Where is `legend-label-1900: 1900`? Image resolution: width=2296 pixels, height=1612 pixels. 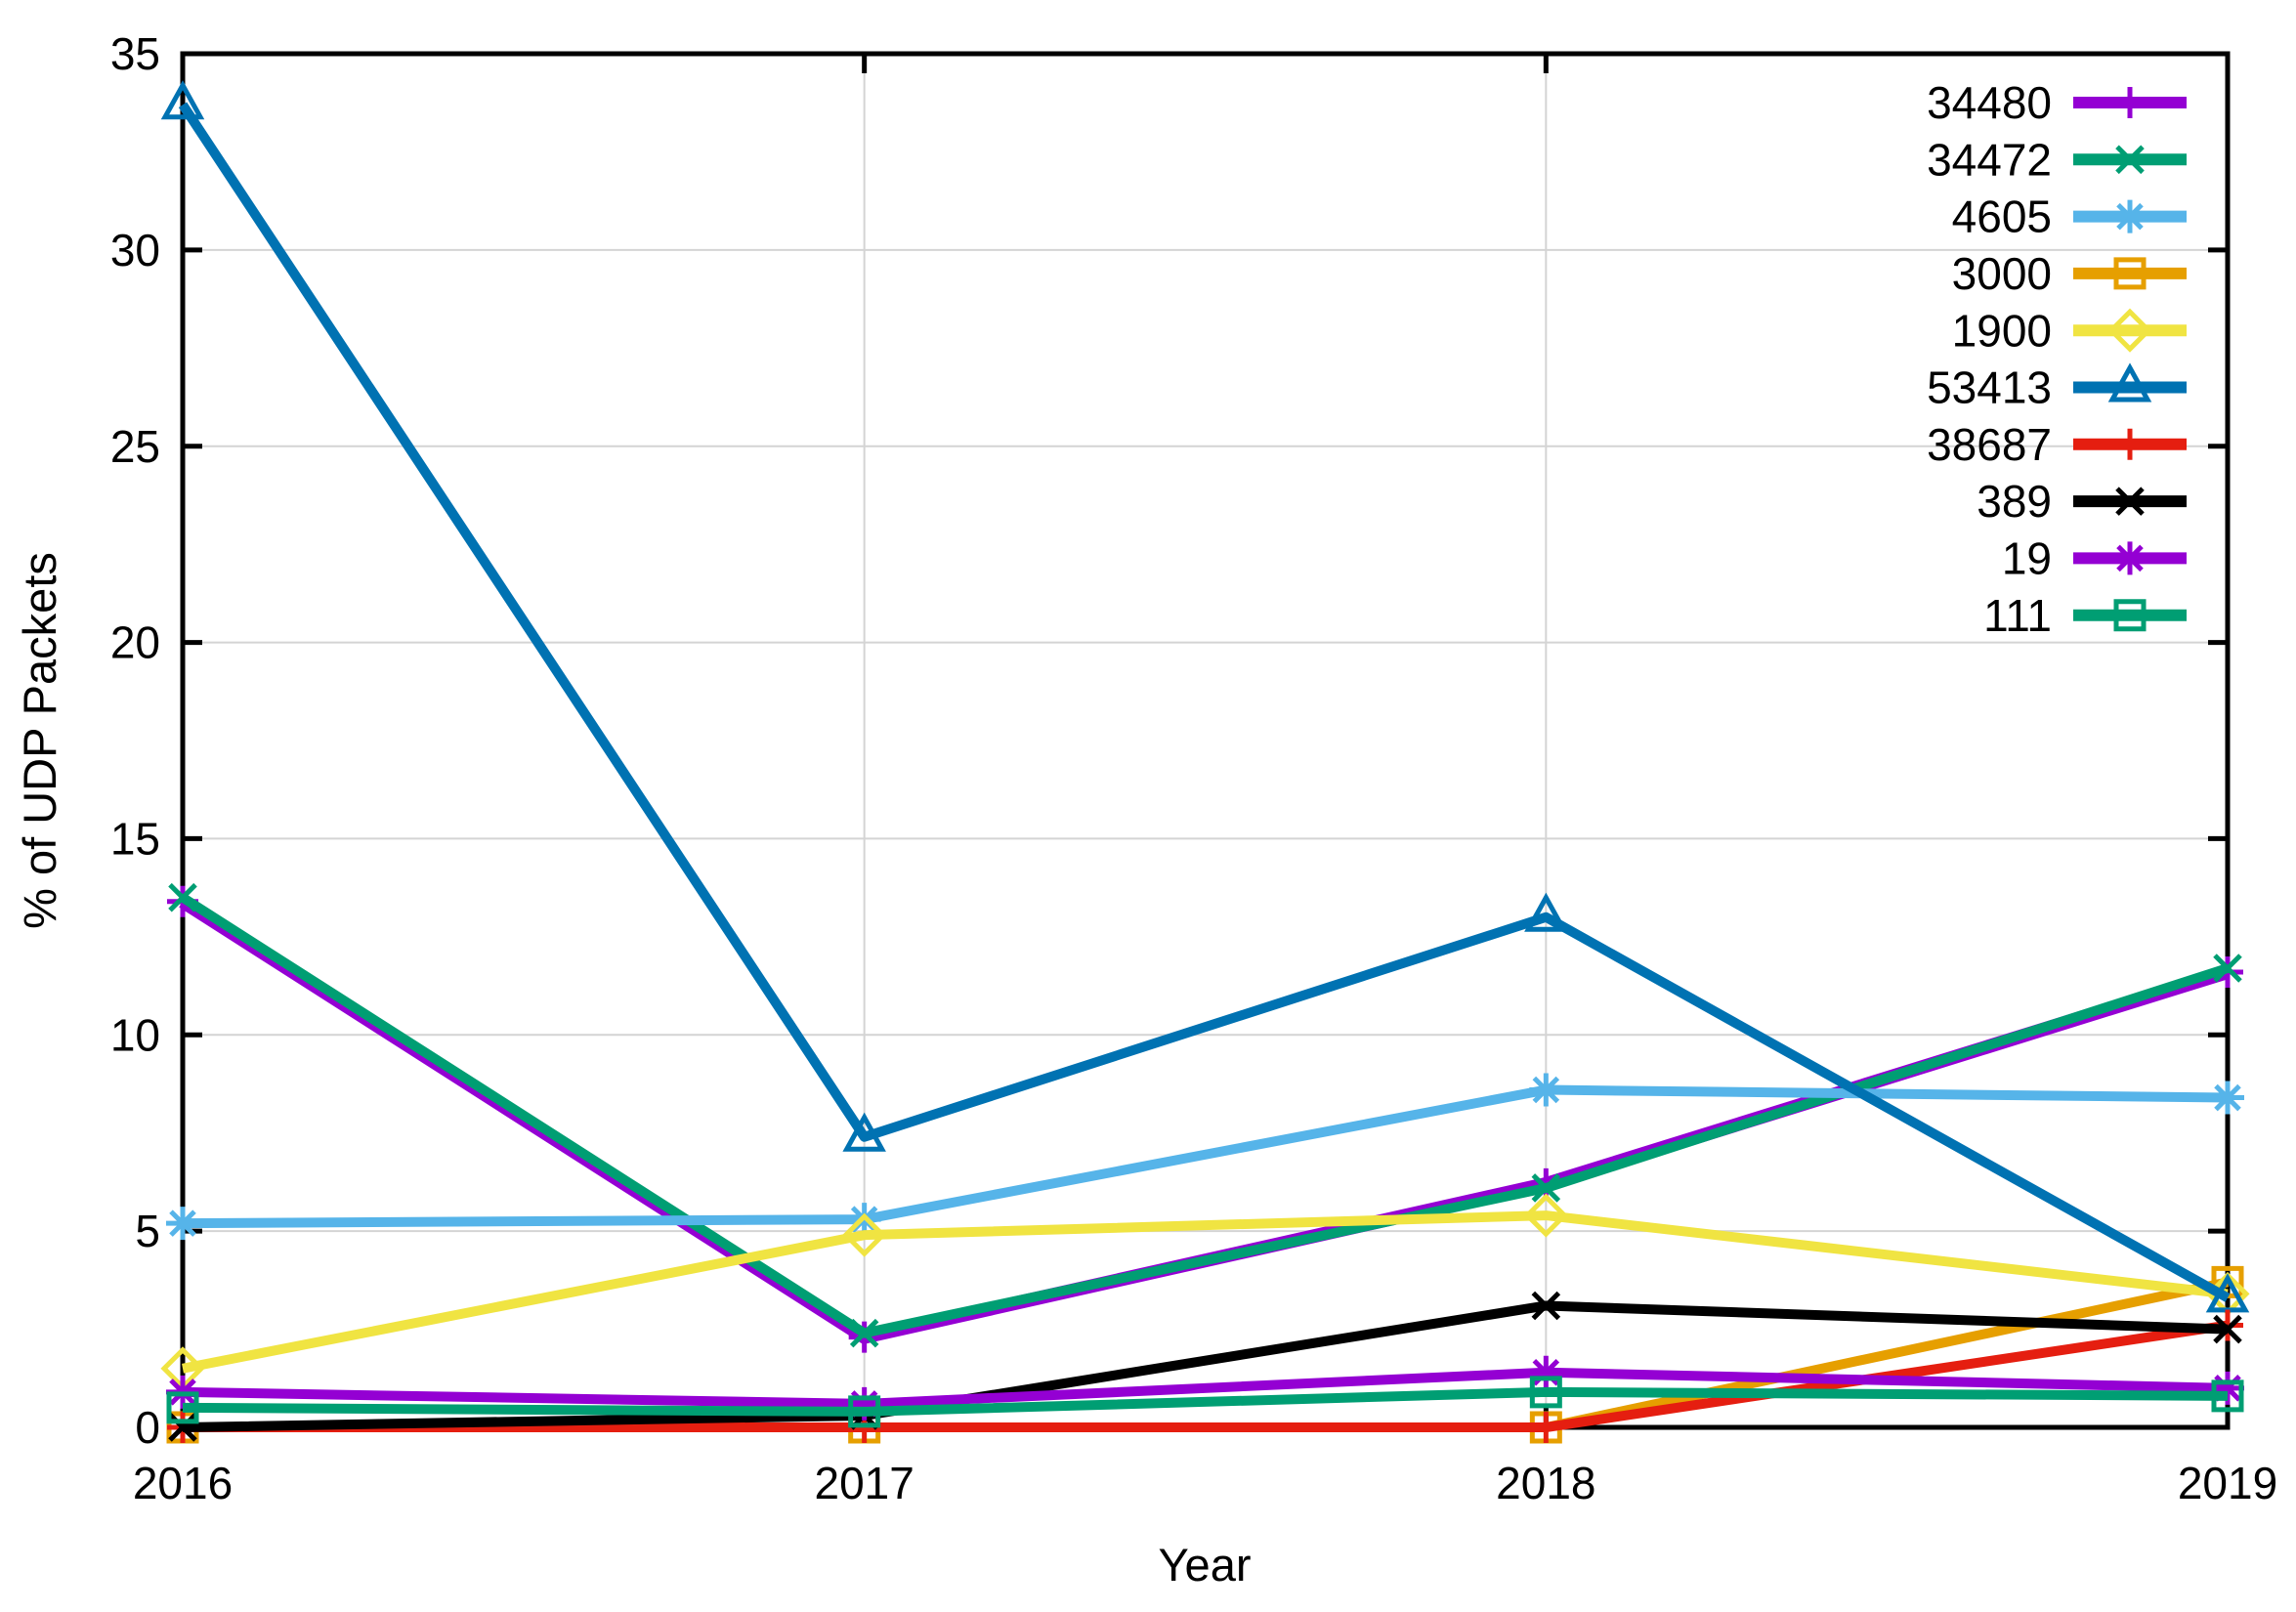
legend-label-1900: 1900 is located at coordinates (2002, 330).